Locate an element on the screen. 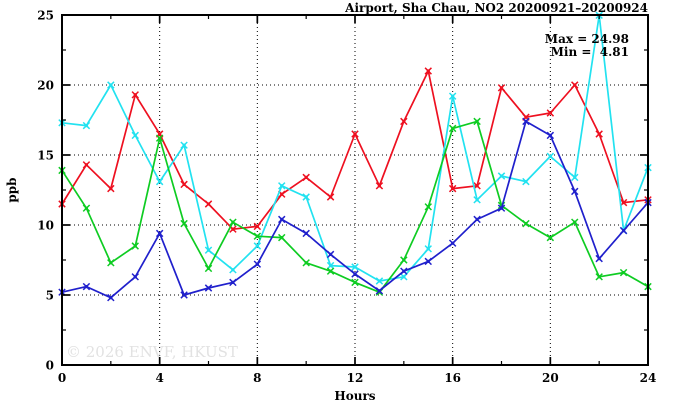 This screenshot has height=409, width=674. x-tick-label: 4 is located at coordinates (159, 378).